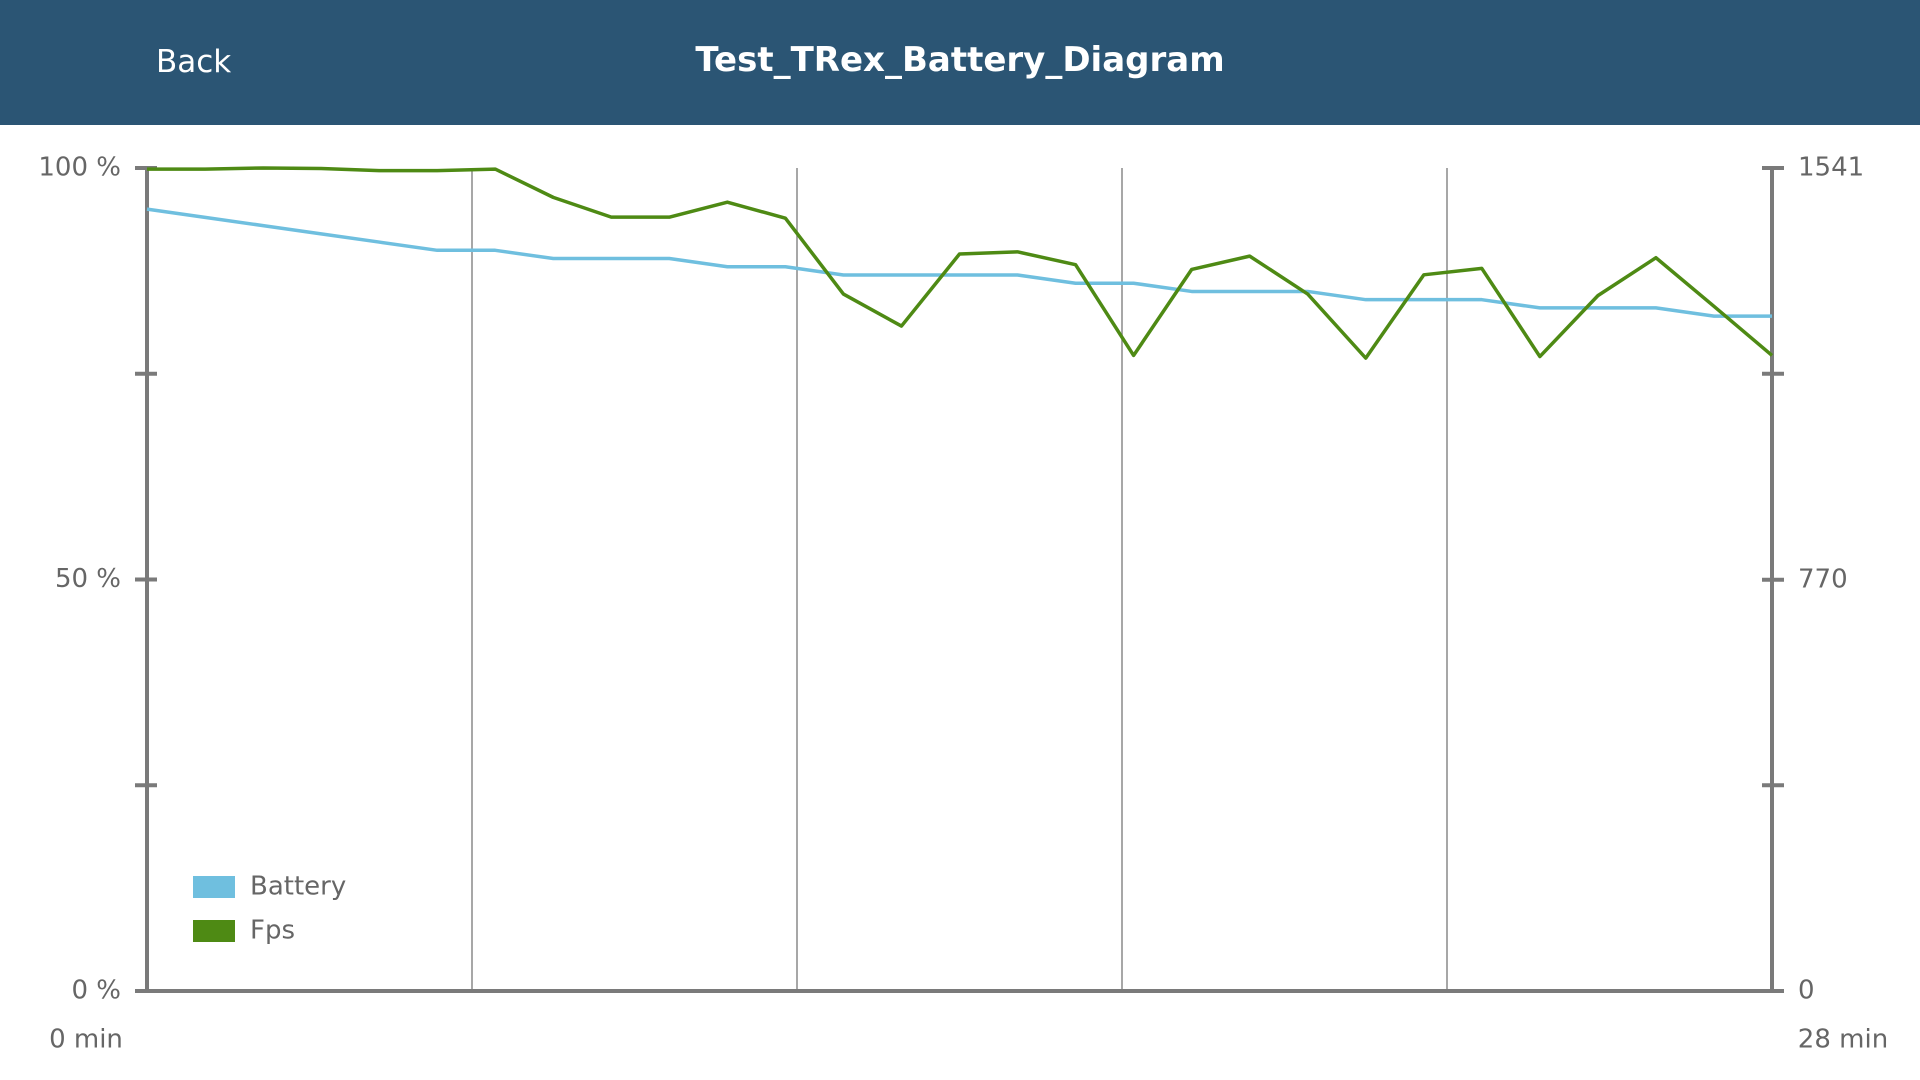 The height and width of the screenshot is (1080, 1920). Describe the element at coordinates (88, 579) in the screenshot. I see `y-tick-label: 50 %` at that location.